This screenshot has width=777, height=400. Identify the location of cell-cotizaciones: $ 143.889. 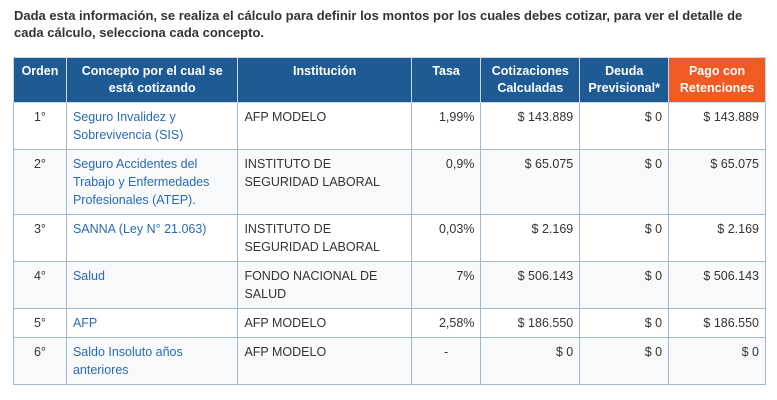
(530, 126).